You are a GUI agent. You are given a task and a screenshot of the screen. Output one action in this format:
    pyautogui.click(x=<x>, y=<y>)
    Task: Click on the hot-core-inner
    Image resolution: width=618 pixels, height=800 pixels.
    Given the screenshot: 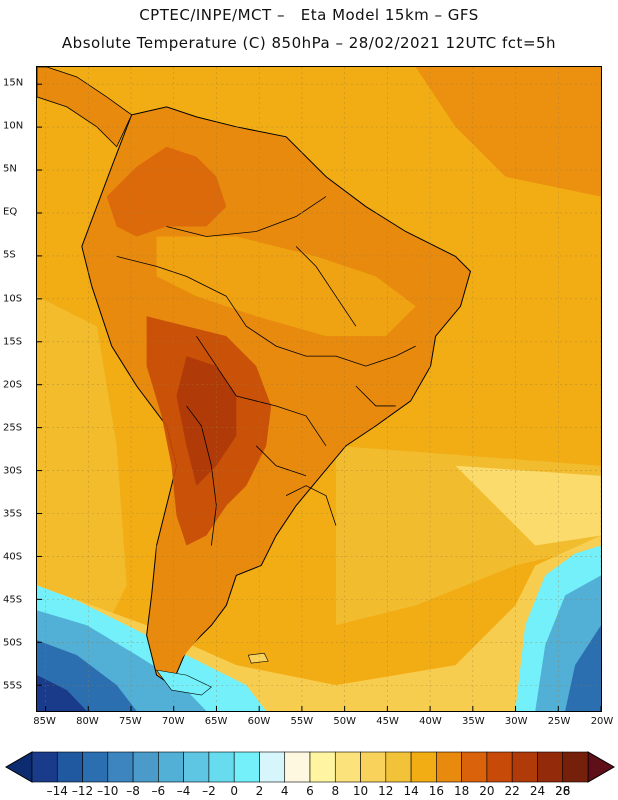 What is the action you would take?
    pyautogui.click(x=206, y=421)
    